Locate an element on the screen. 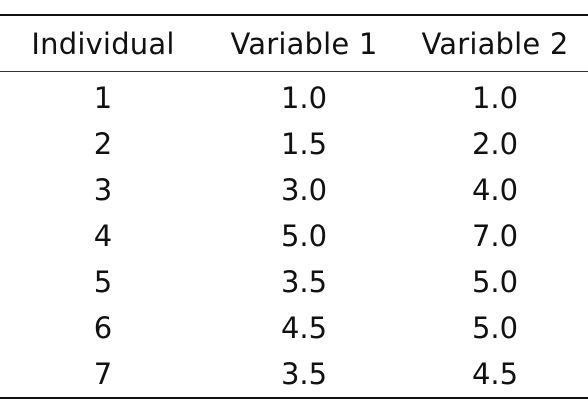 This screenshot has width=588, height=407. variable-1-cell: 3.0 is located at coordinates (304, 190).